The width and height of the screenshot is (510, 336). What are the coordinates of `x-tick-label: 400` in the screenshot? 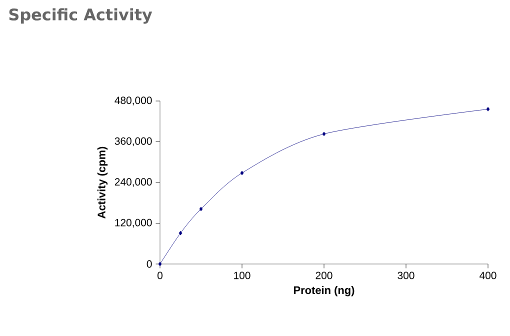 It's located at (488, 276).